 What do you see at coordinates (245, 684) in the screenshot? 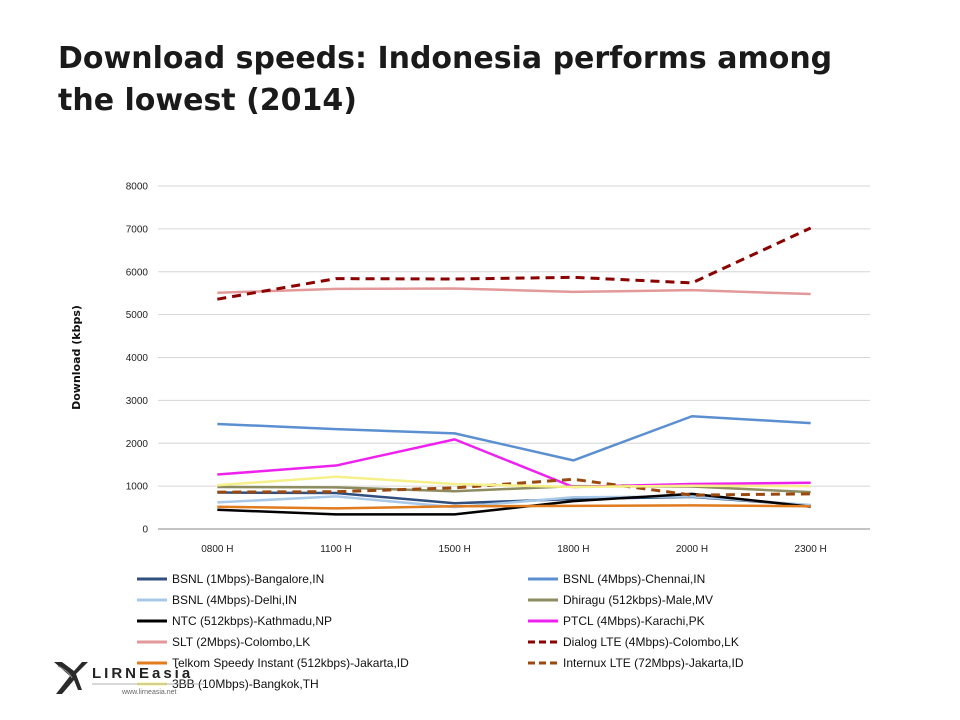
I see `legend-label: 3BB (10Mbps)-Bangkok,TH` at bounding box center [245, 684].